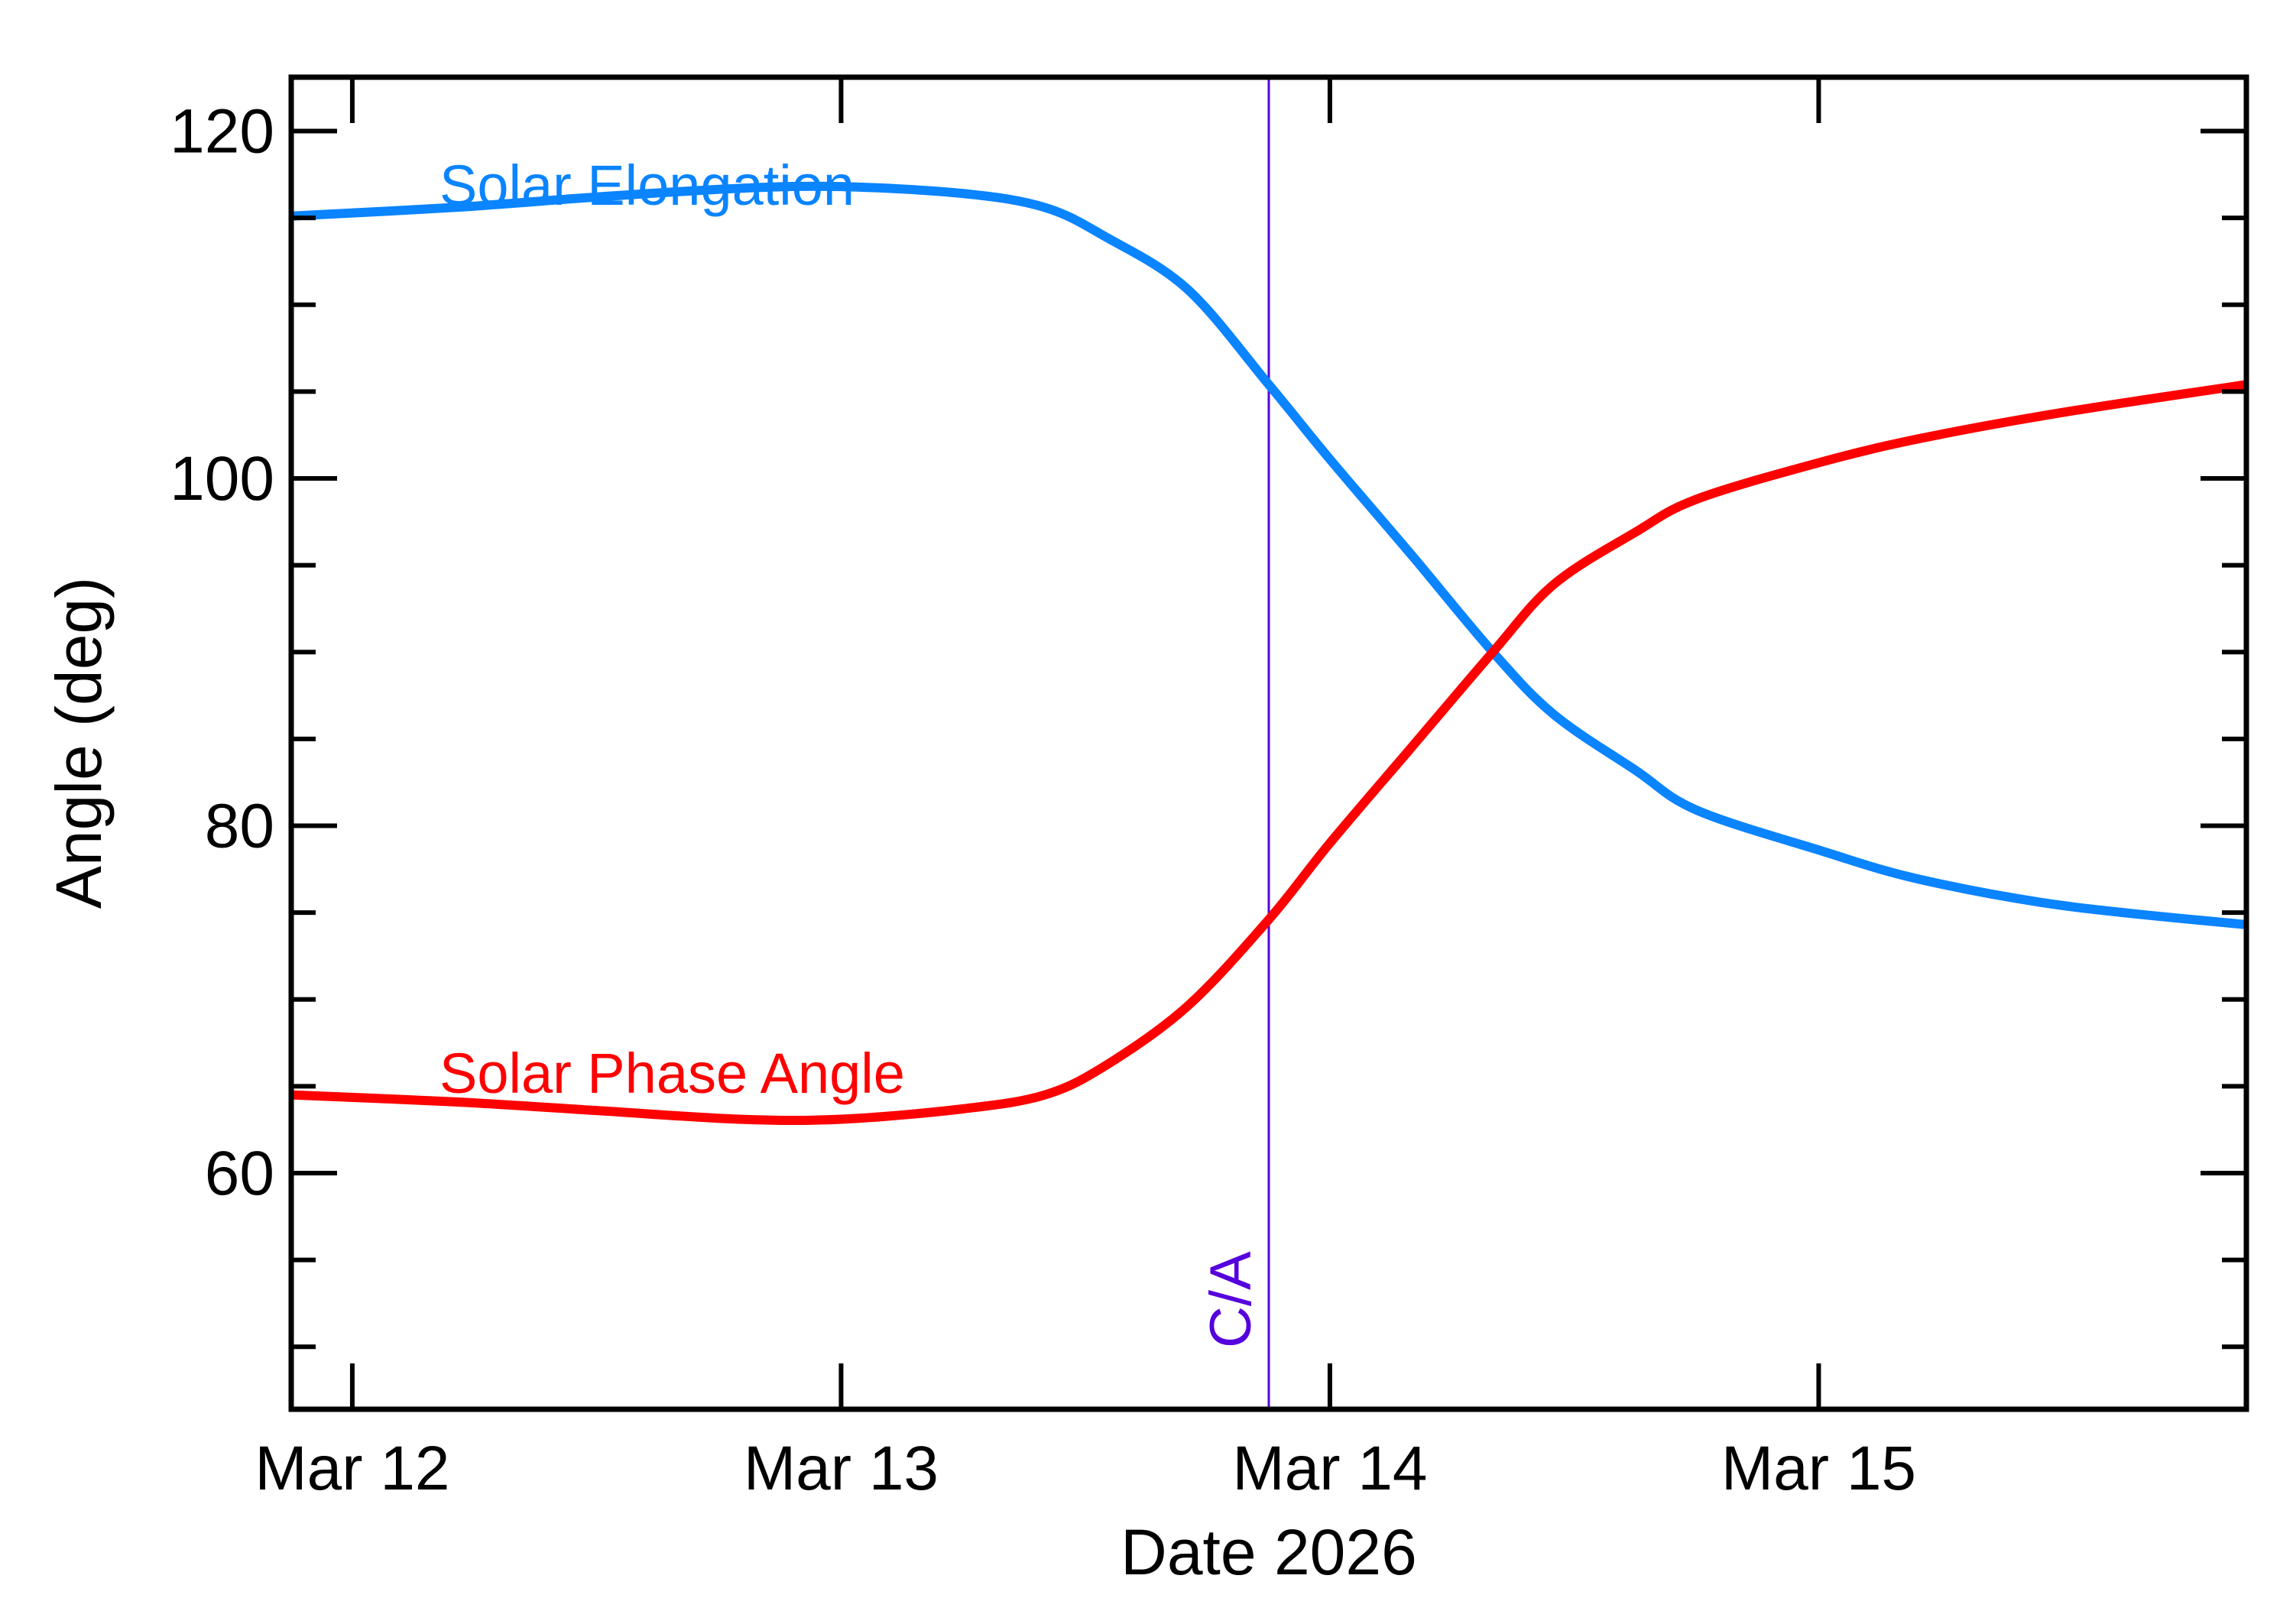 The width and height of the screenshot is (2293, 1624). What do you see at coordinates (239, 1173) in the screenshot?
I see `y-tick-label: 60` at bounding box center [239, 1173].